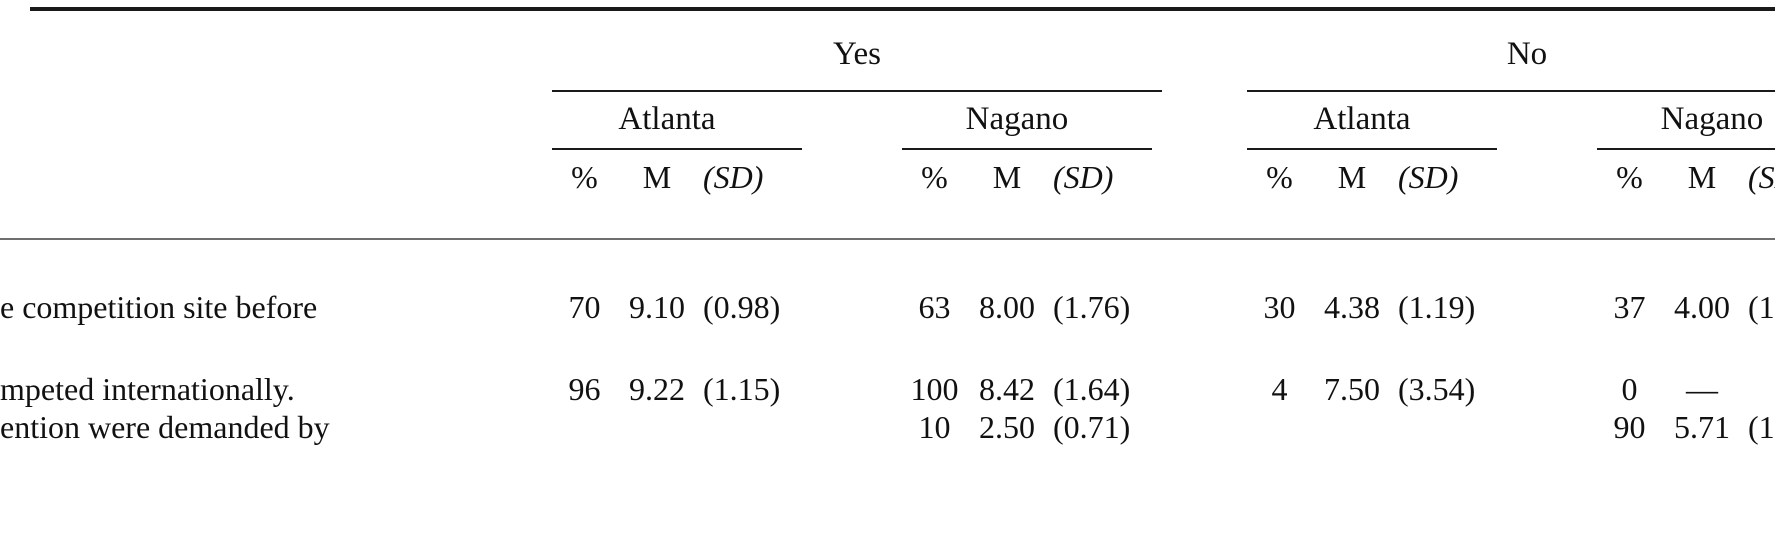 Image resolution: width=1775 pixels, height=552 pixels. What do you see at coordinates (1437, 307) in the screenshot?
I see `sd-cell: (1.19)` at bounding box center [1437, 307].